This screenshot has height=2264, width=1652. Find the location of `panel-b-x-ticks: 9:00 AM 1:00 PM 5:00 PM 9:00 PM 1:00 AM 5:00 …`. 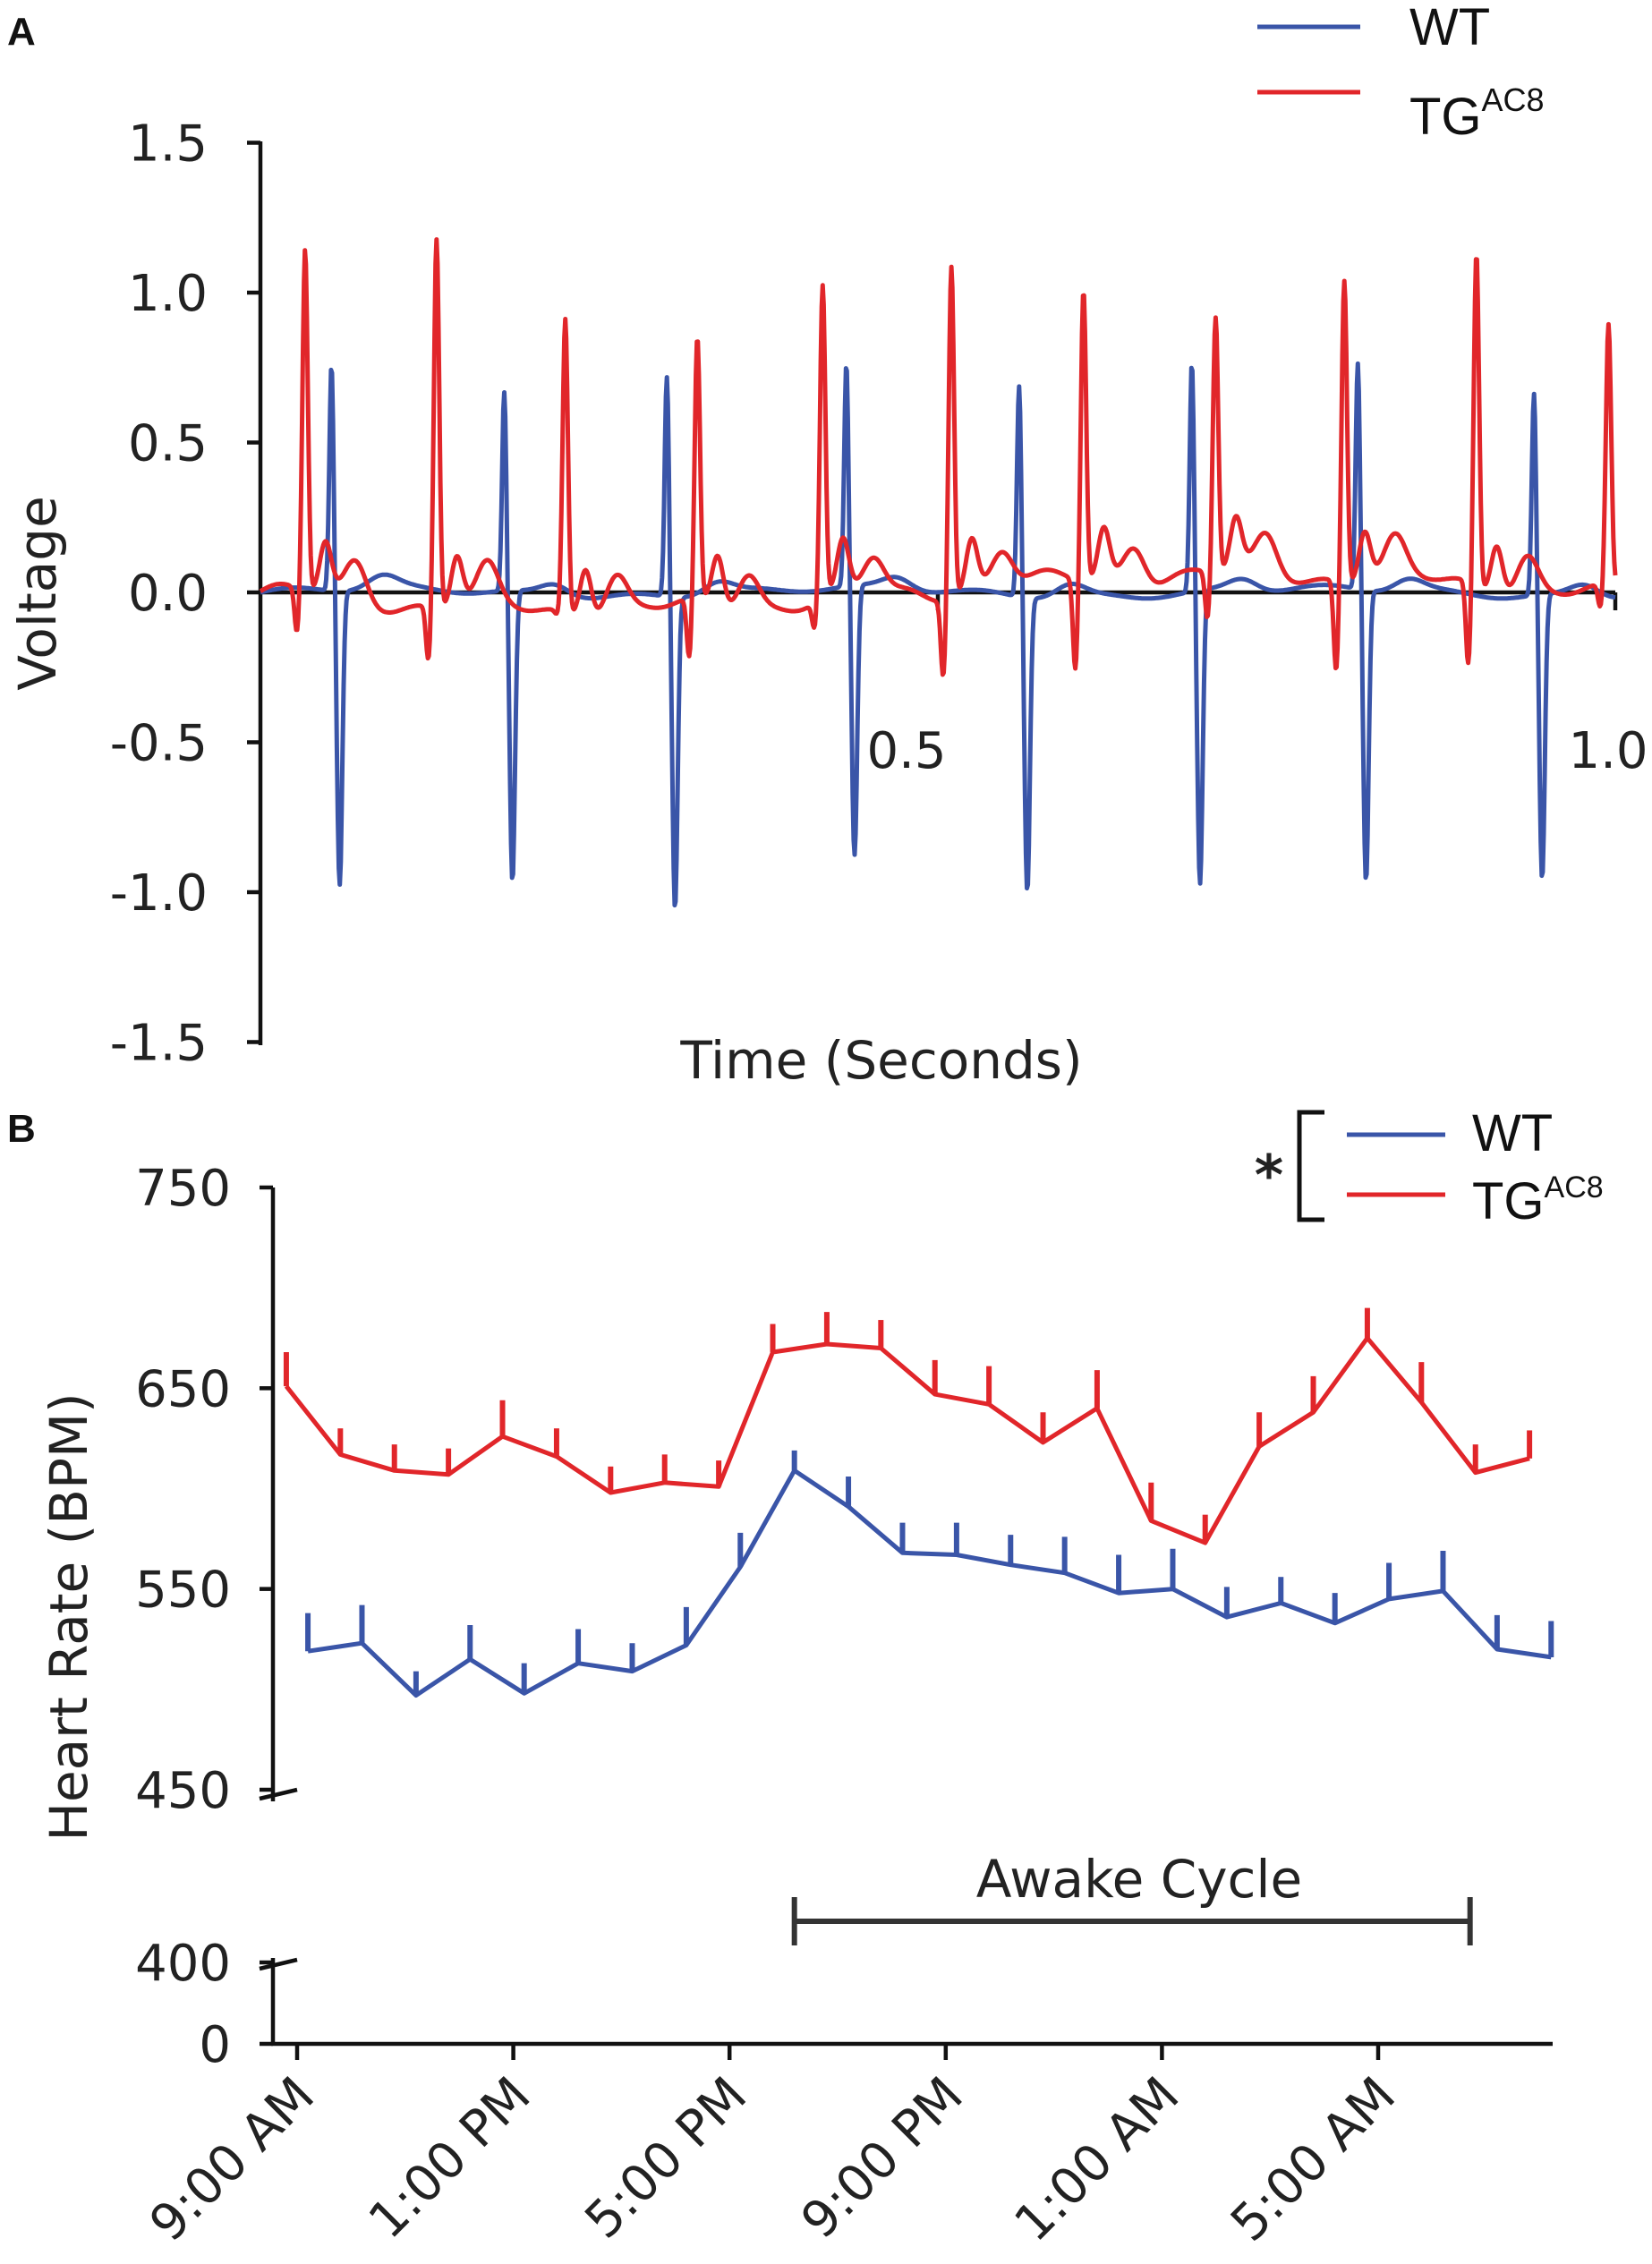

panel-b-x-ticks: 9:00 AM 1:00 PM 5:00 PM 9:00 PM 1:00 AM 5:00 … is located at coordinates (773, 2148).